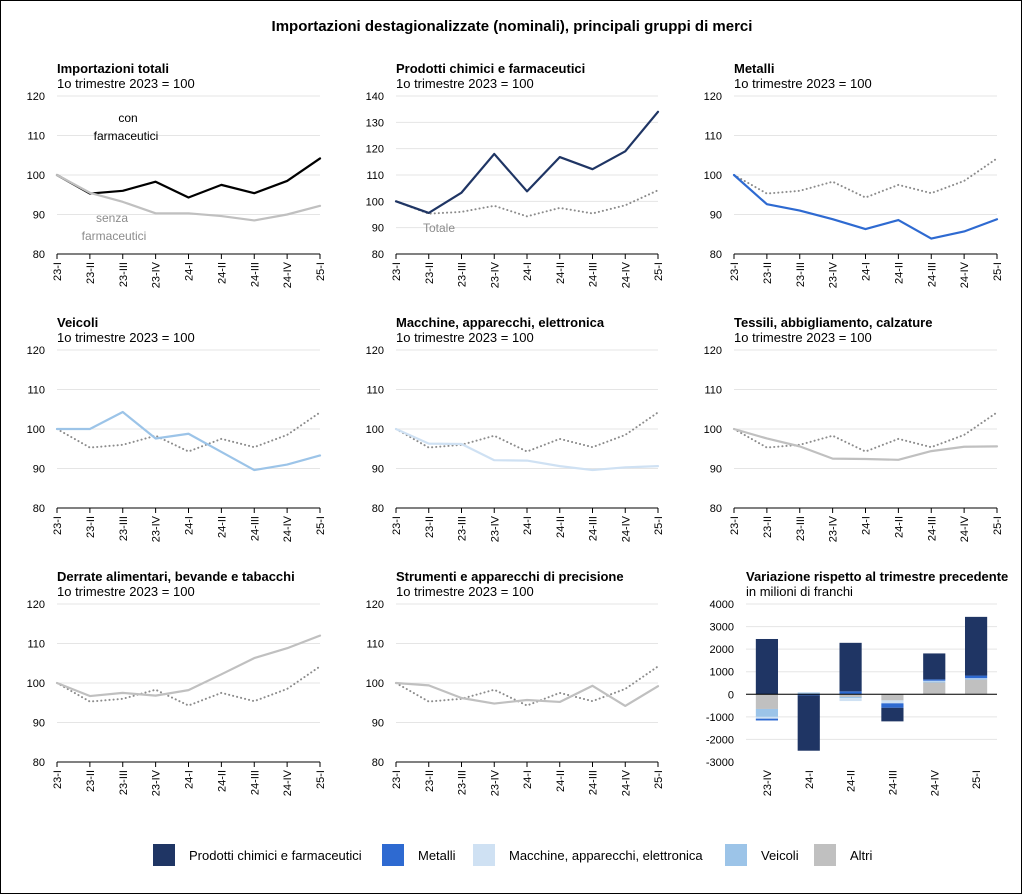 This screenshot has width=1024, height=896. I want to click on y-tick-label-3-3: 110, so click(36, 391).